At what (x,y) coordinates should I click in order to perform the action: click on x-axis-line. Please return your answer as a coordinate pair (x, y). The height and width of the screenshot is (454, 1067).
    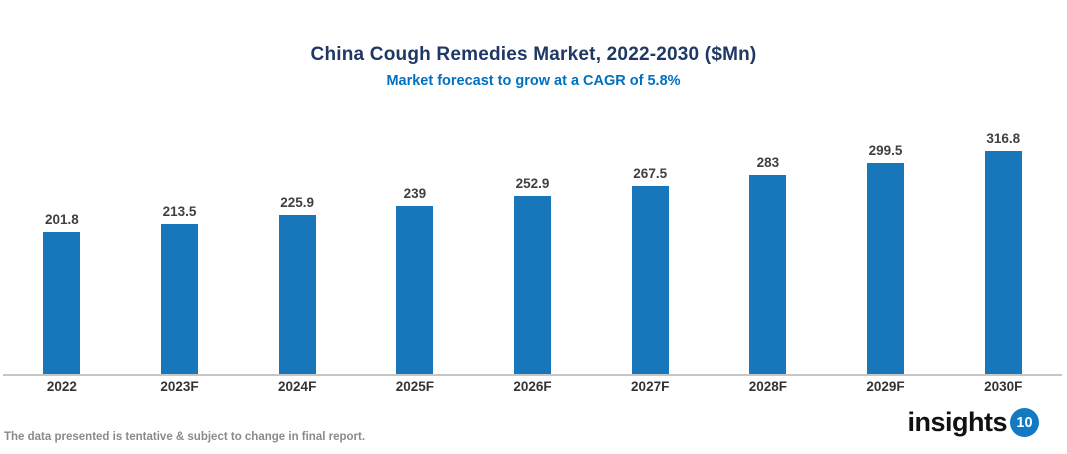
    Looking at the image, I should click on (532, 375).